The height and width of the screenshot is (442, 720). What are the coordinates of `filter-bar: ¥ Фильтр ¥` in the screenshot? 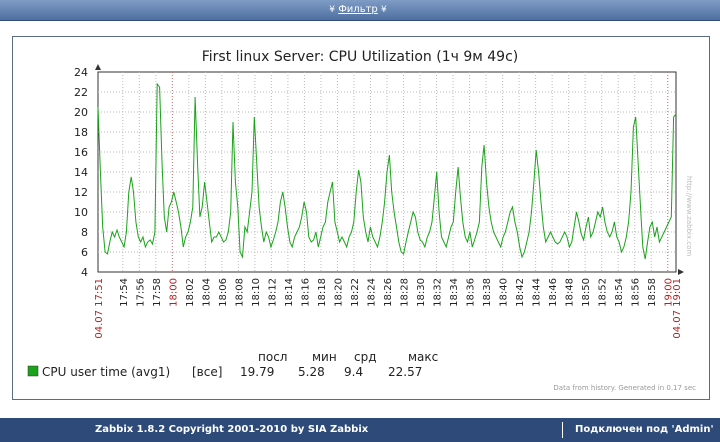 It's located at (360, 10).